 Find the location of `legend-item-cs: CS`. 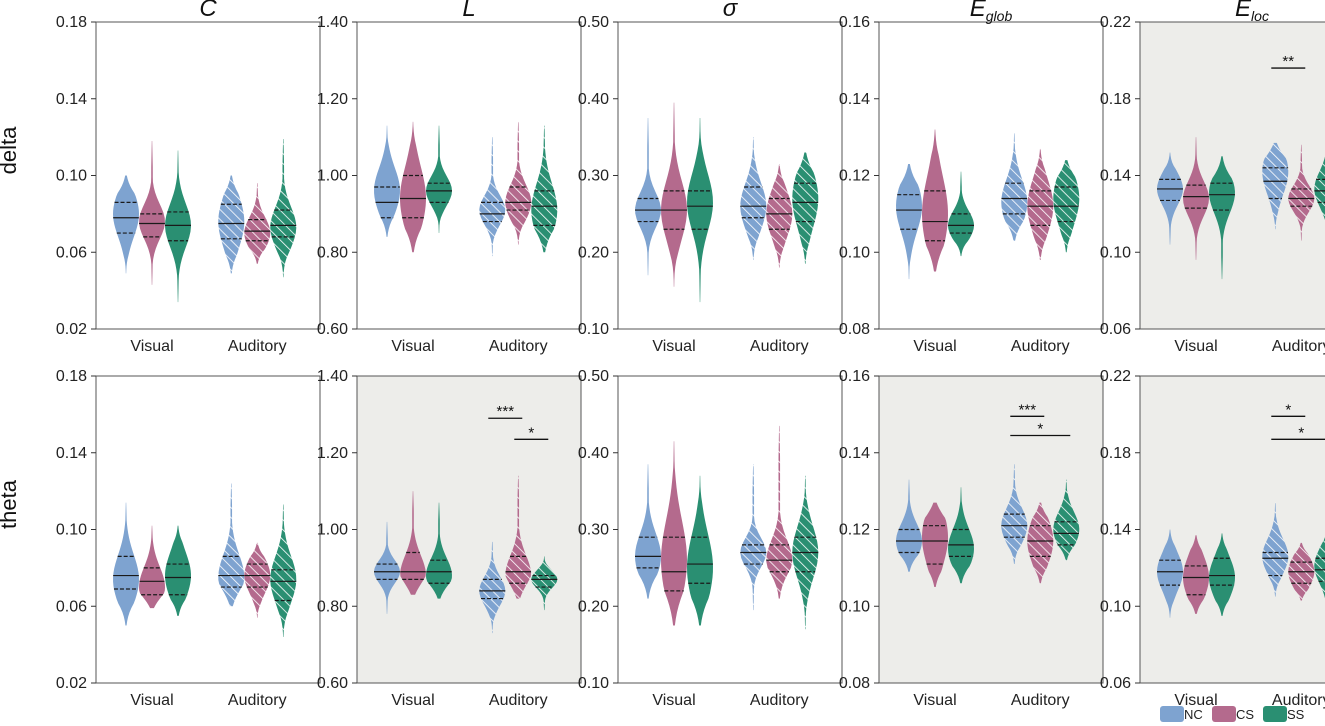

legend-item-cs: CS is located at coordinates (1233, 714).